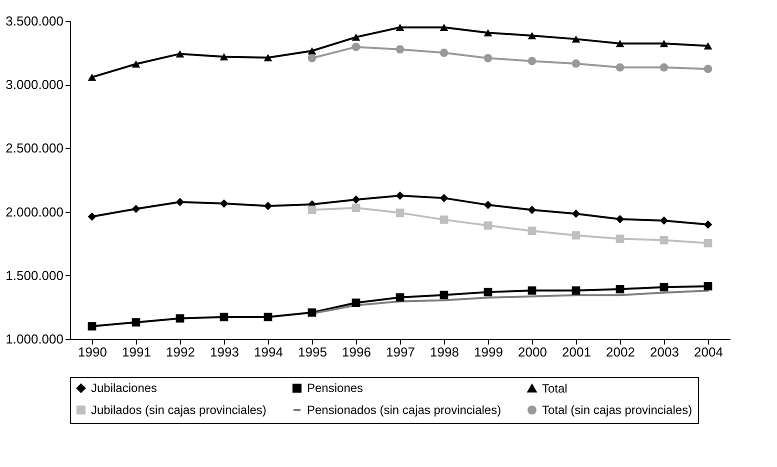 This screenshot has height=467, width=777. Describe the element at coordinates (35, 275) in the screenshot. I see `y-tick-label: 1.500.000` at that location.